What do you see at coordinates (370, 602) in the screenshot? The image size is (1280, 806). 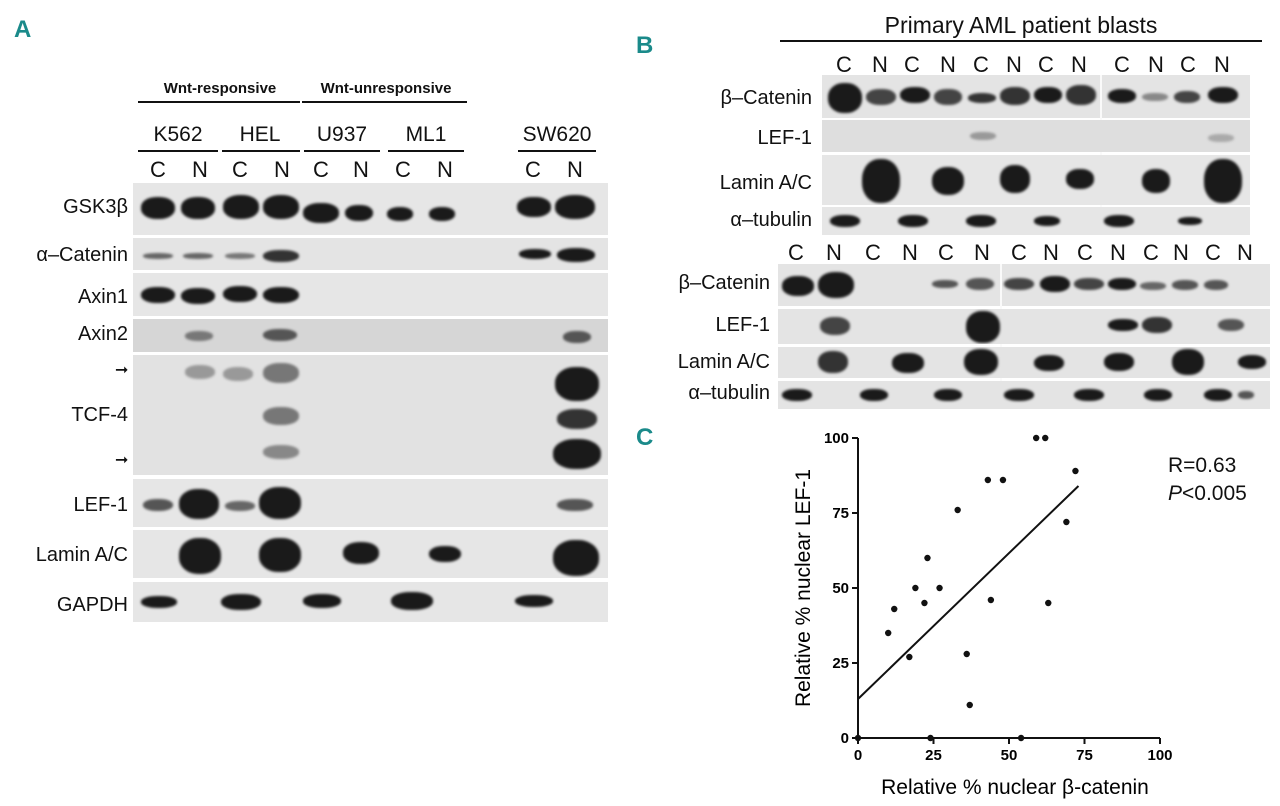 I see `blot-strip-gapdh` at bounding box center [370, 602].